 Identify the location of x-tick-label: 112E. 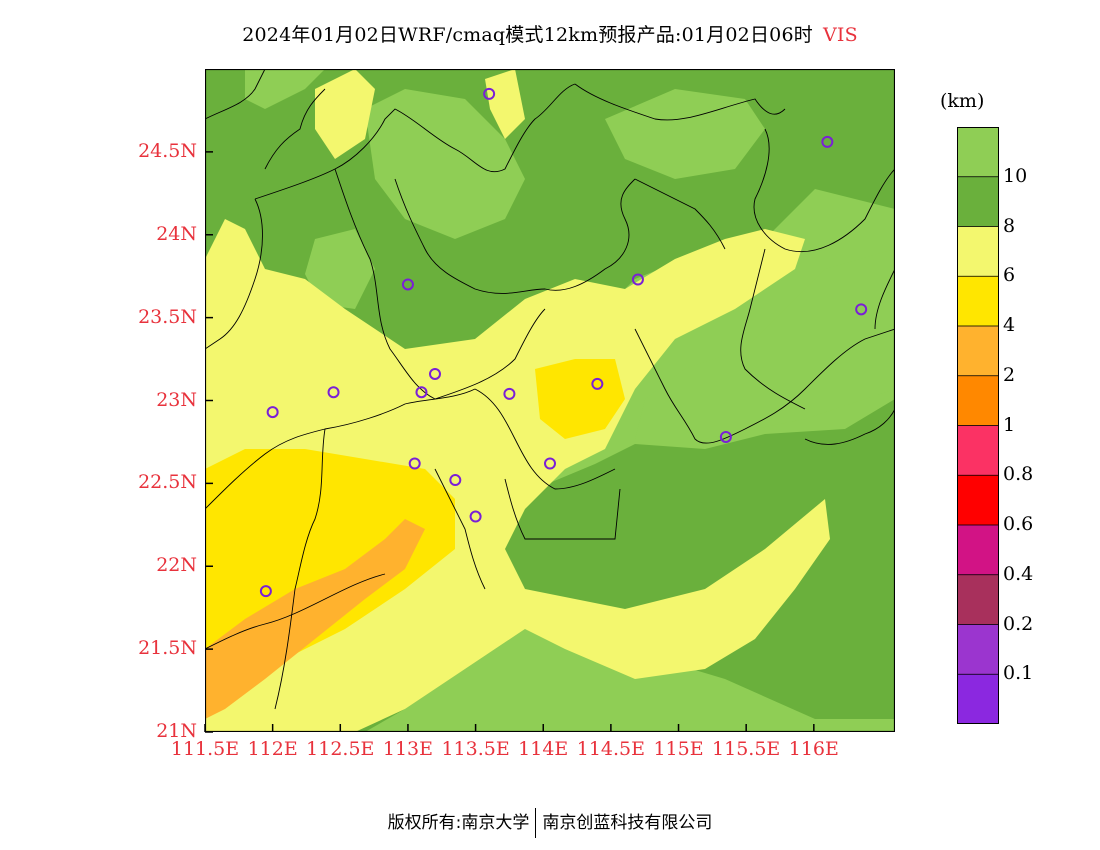
(272, 749).